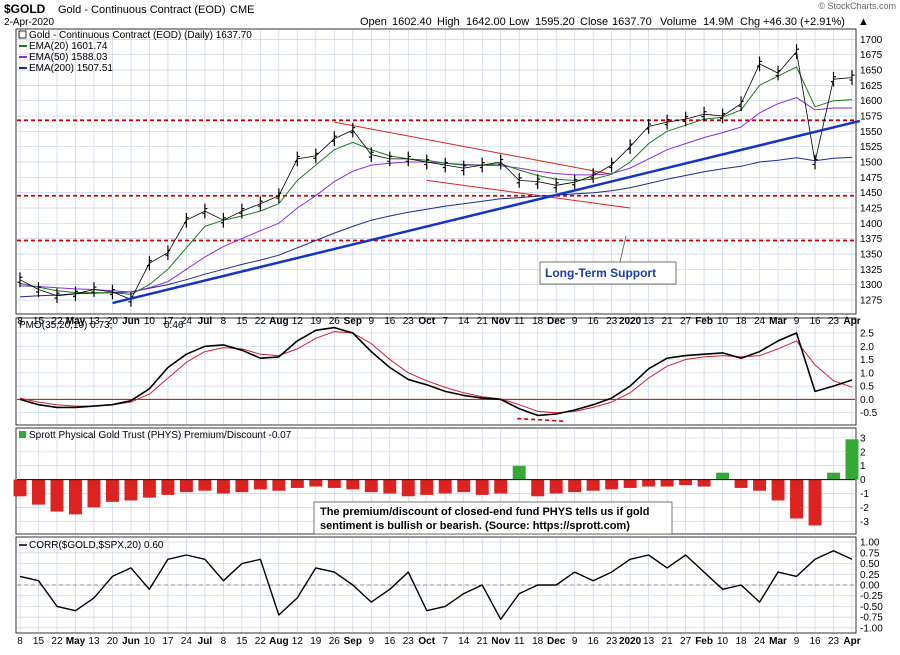  I want to click on volume-label: Volume, so click(678, 22).